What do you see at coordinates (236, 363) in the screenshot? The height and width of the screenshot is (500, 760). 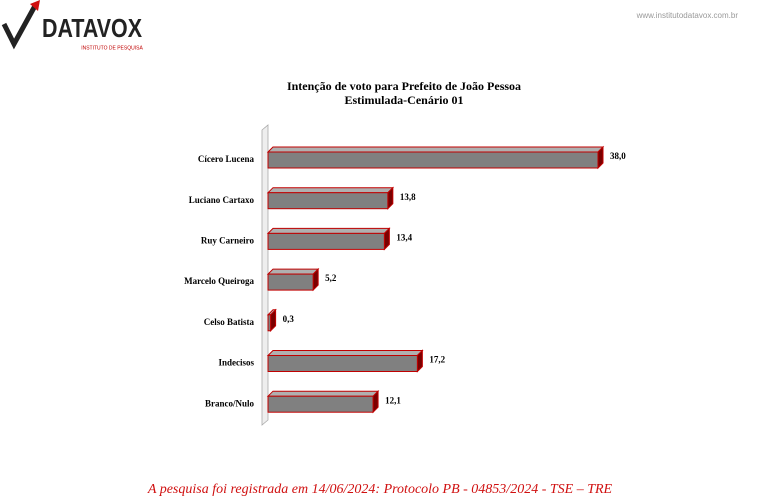 I see `category-label: Indecisos` at bounding box center [236, 363].